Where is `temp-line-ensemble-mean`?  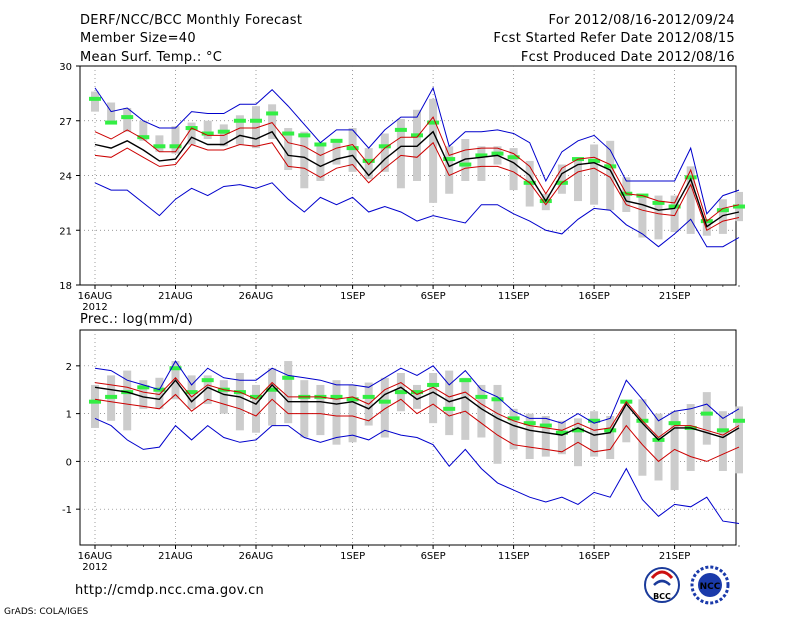 temp-line-ensemble-mean is located at coordinates (417, 179).